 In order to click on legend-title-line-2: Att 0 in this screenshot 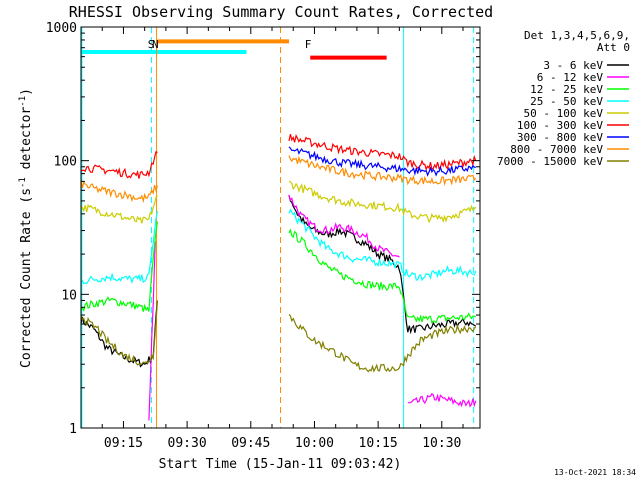, I will do `click(613, 47)`.